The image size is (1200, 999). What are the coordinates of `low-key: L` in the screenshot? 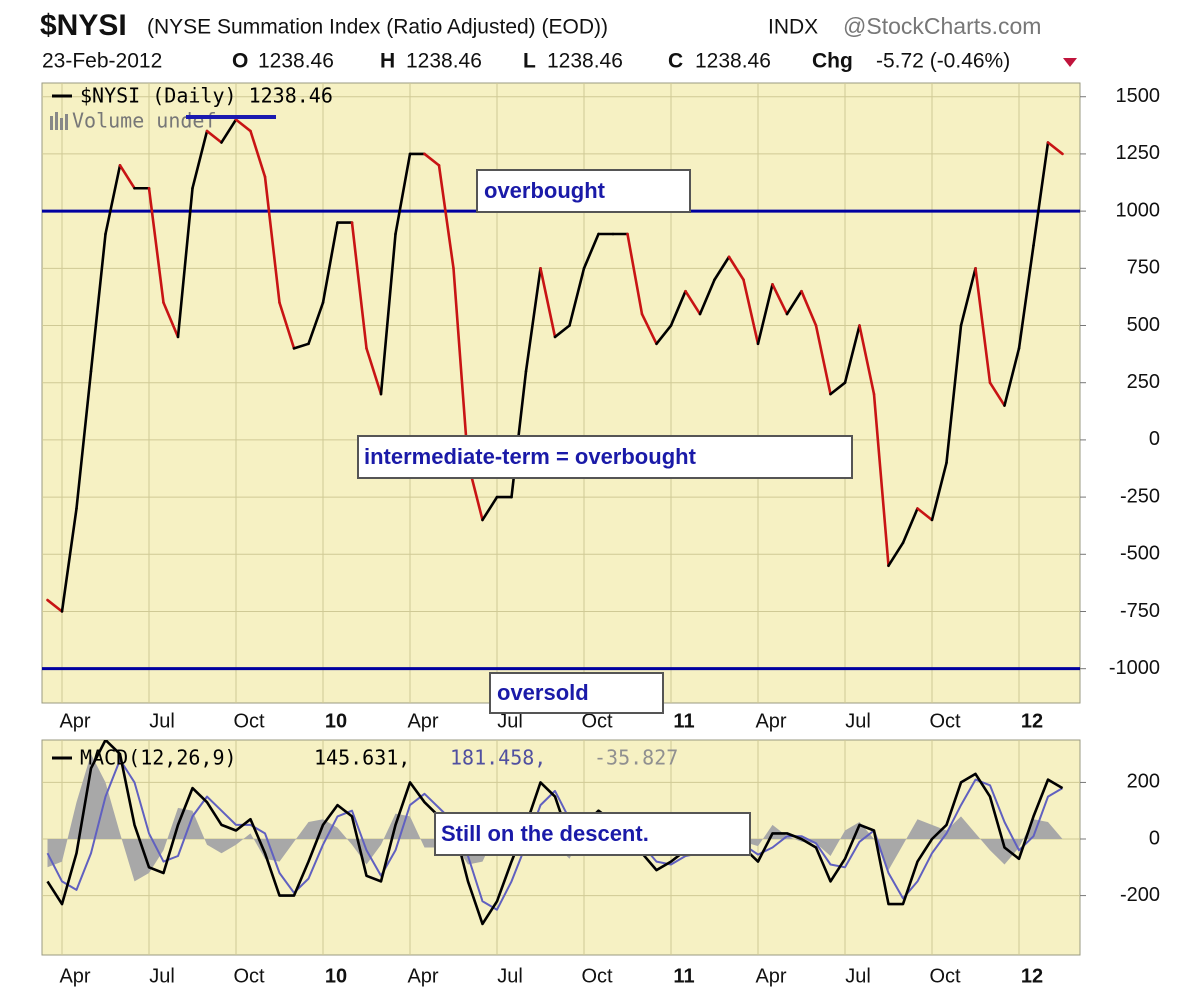 It's located at (529, 61).